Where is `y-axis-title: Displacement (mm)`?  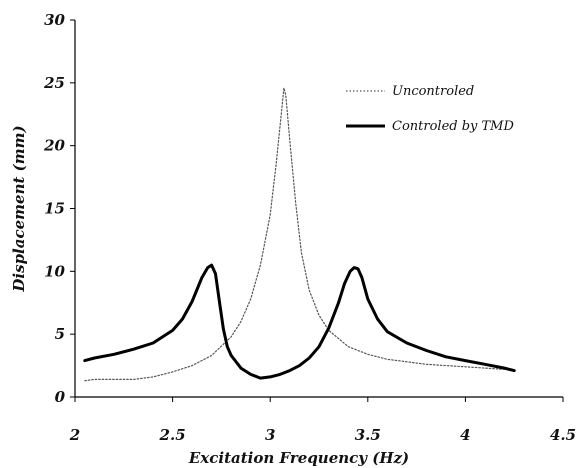
y-axis-title: Displacement (mm) is located at coordinates (19, 208).